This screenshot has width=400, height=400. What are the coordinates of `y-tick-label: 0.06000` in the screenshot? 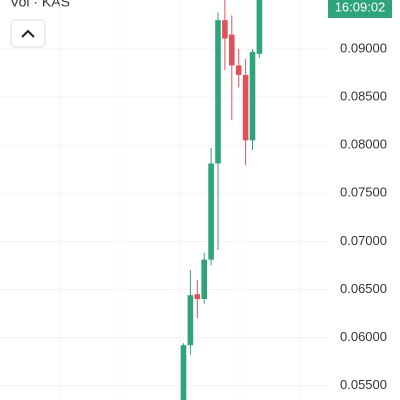 It's located at (363, 336).